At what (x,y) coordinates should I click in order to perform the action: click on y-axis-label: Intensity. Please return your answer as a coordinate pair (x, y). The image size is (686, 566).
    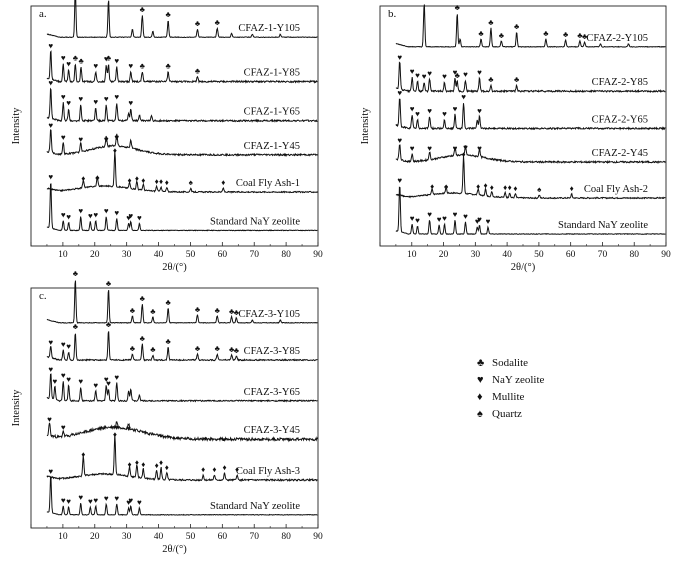
    Looking at the image, I should click on (365, 125).